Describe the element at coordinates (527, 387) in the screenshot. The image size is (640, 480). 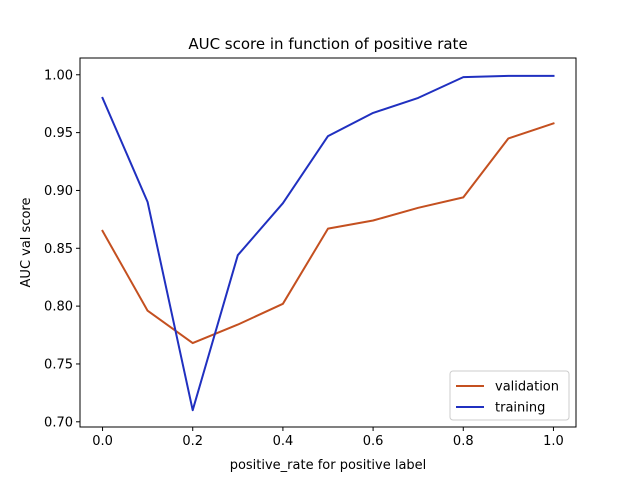
I see `legend-label-validation: validation` at that location.